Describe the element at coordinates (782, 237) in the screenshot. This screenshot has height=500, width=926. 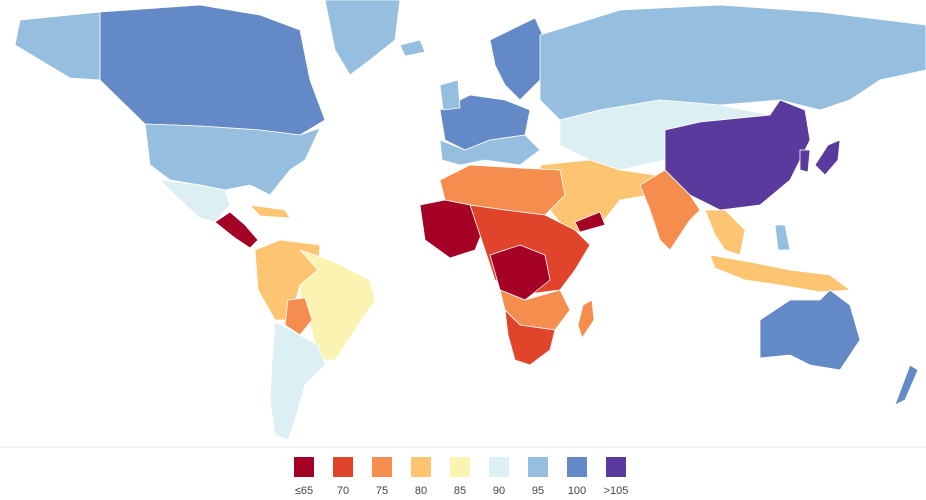
I see `philippines` at that location.